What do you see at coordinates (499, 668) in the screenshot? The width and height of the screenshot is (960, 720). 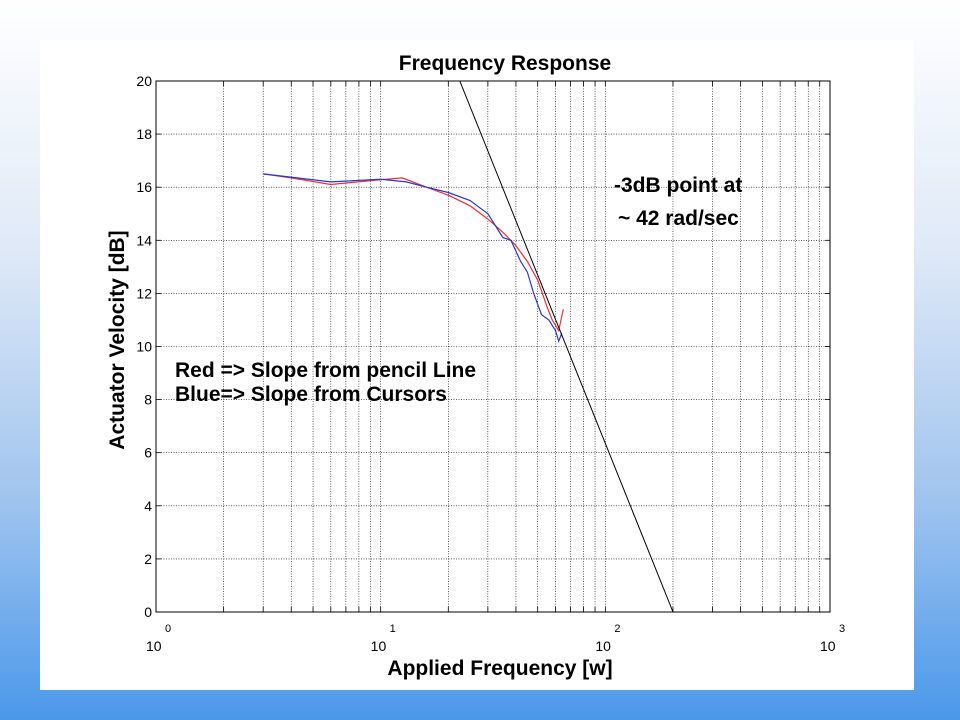 I see `x-axis-label: Applied Frequency [w]` at bounding box center [499, 668].